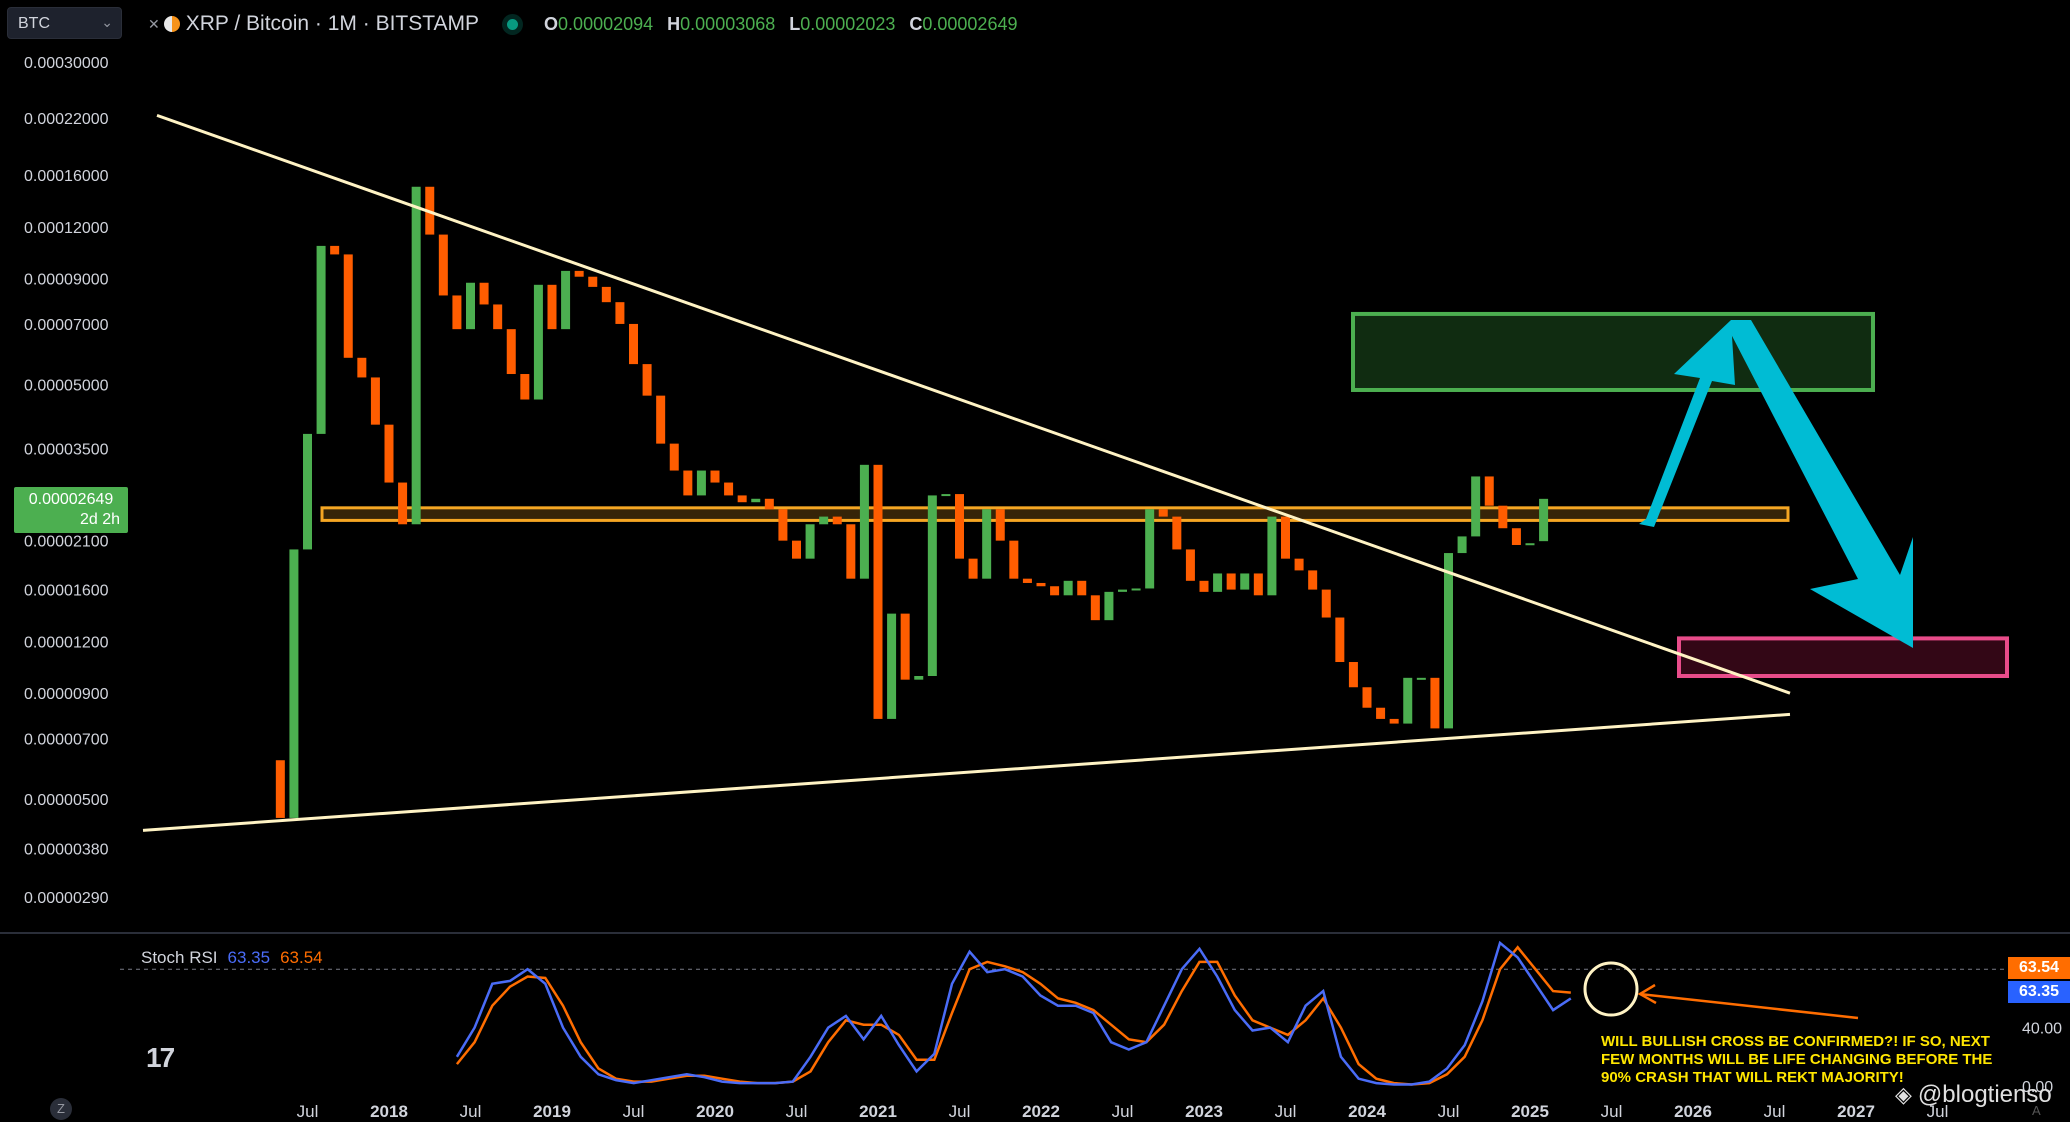 The image size is (2070, 1122). I want to click on tradingview-logo-icon: 17, so click(160, 1057).